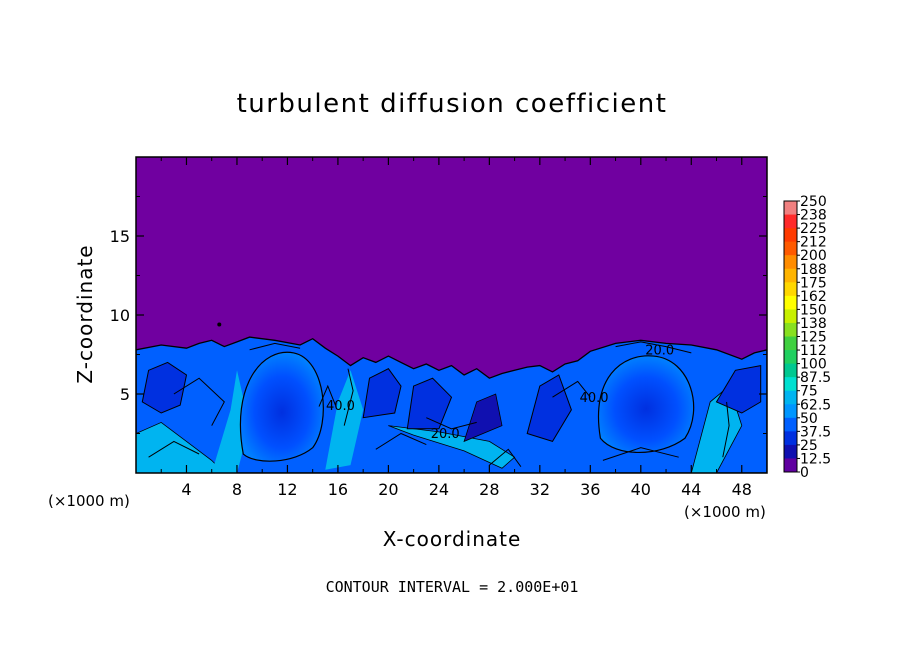 This screenshot has height=654, width=904. Describe the element at coordinates (813, 351) in the screenshot. I see `colorbar-label: 112` at that location.